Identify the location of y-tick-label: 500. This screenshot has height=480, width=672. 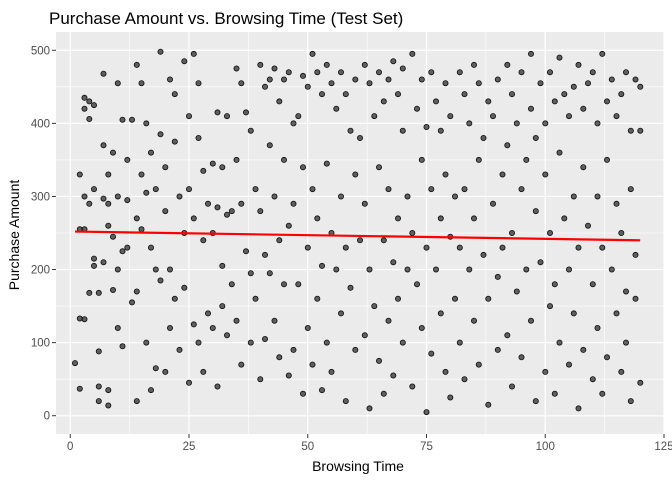
(40, 51).